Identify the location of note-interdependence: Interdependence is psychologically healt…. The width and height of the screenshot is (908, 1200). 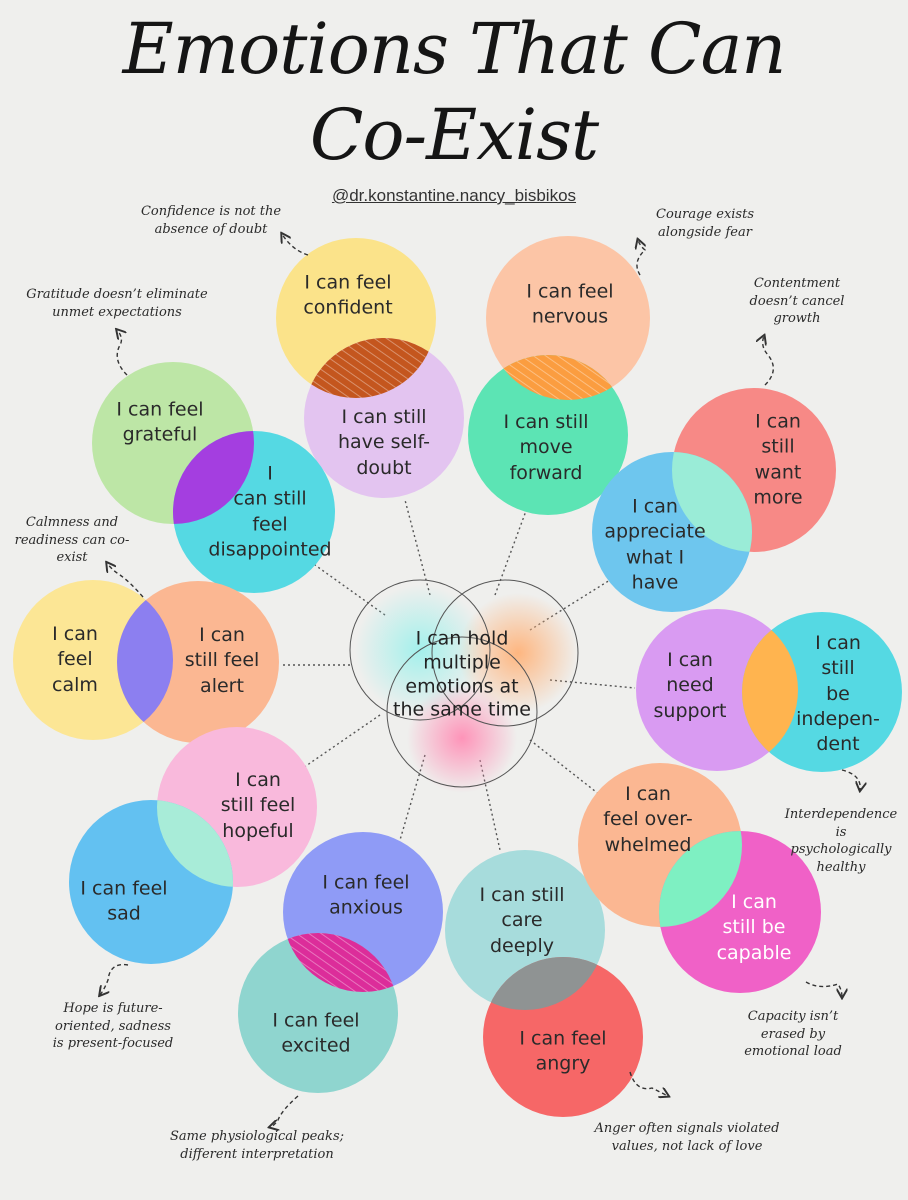
(841, 841).